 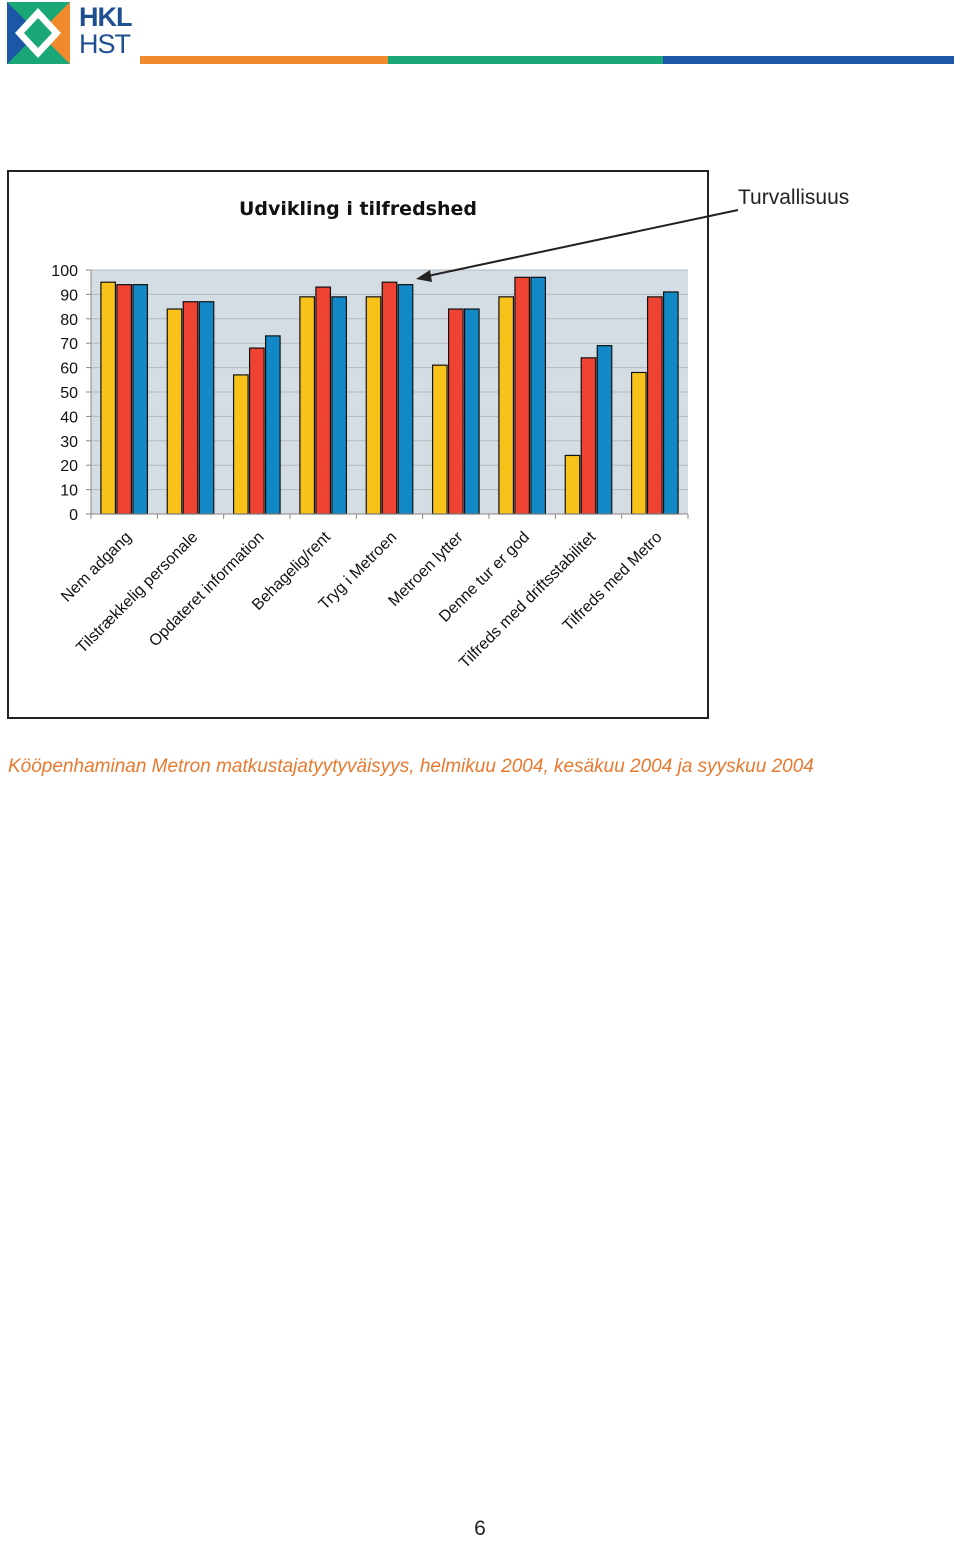 What do you see at coordinates (69, 491) in the screenshot?
I see `y-tick-label: 10` at bounding box center [69, 491].